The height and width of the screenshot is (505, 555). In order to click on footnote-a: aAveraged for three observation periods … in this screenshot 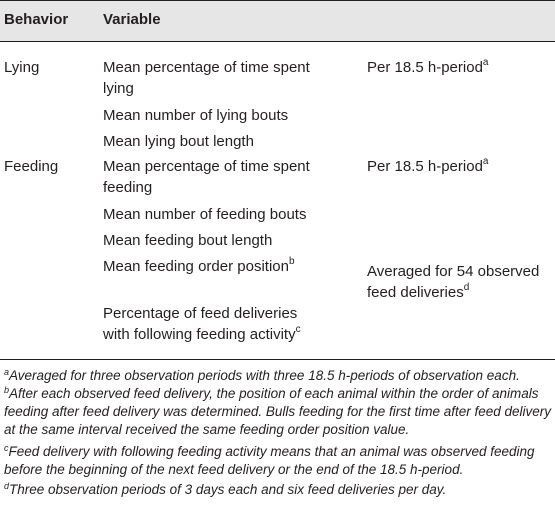, I will do `click(262, 374)`.